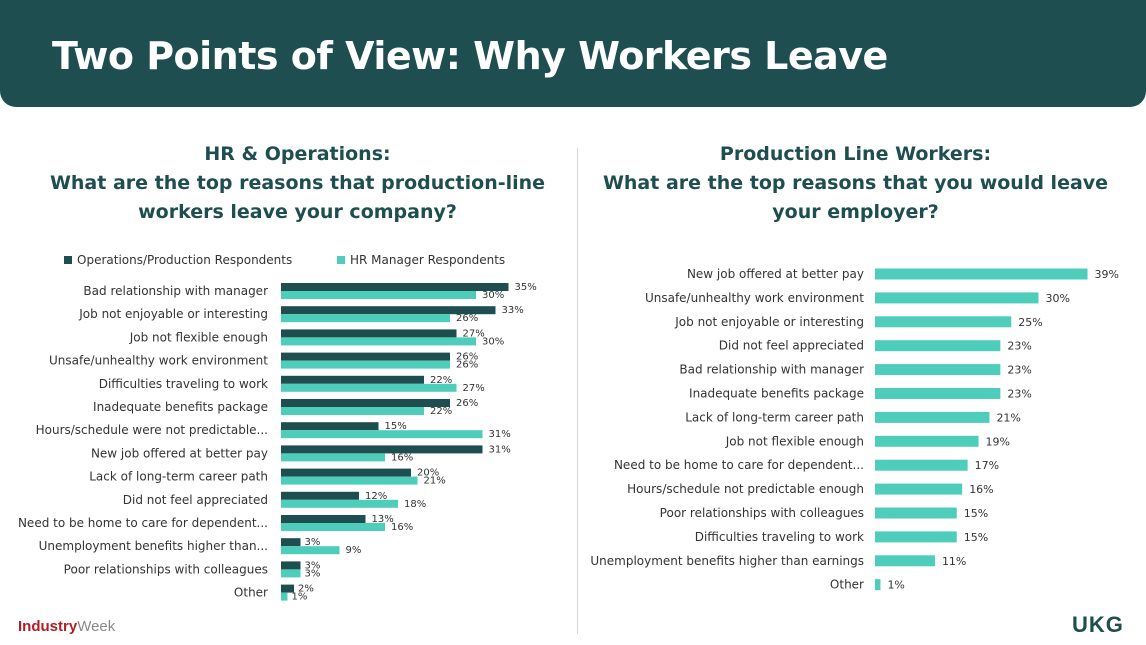 Image resolution: width=1146 pixels, height=645 pixels. I want to click on left-title-line: HR & Operations:, so click(297, 154).